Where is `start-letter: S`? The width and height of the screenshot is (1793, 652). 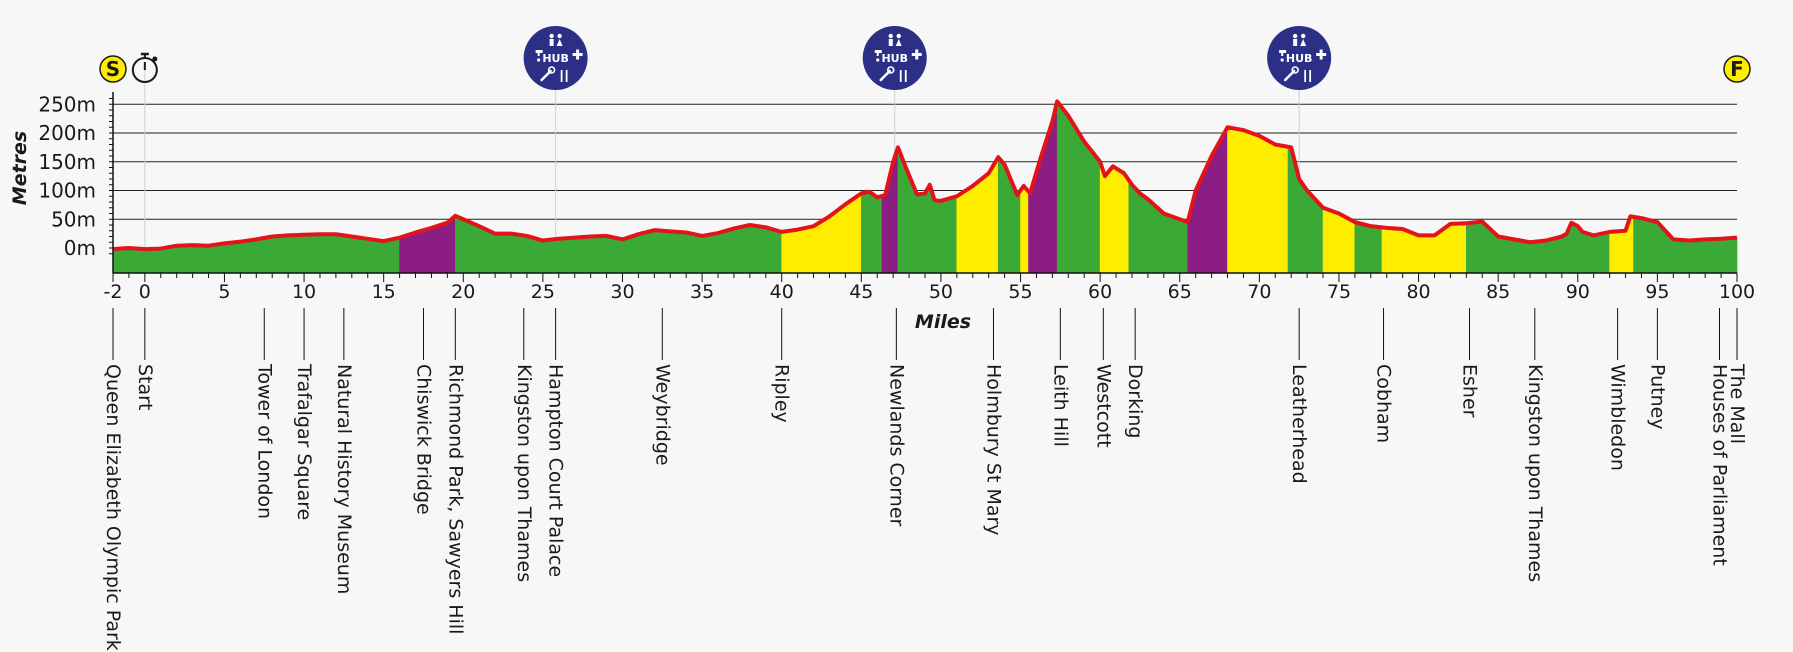
start-letter: S is located at coordinates (113, 69).